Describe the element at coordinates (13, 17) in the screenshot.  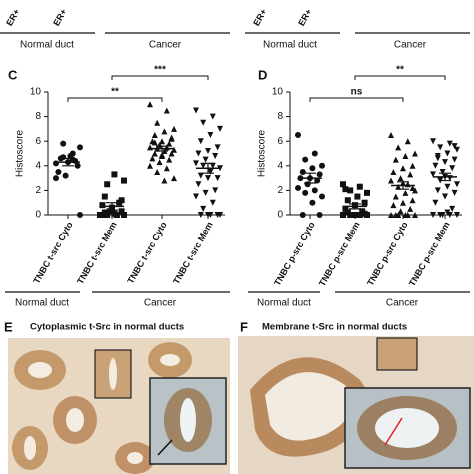
I see `top-tick-label: ER+` at that location.